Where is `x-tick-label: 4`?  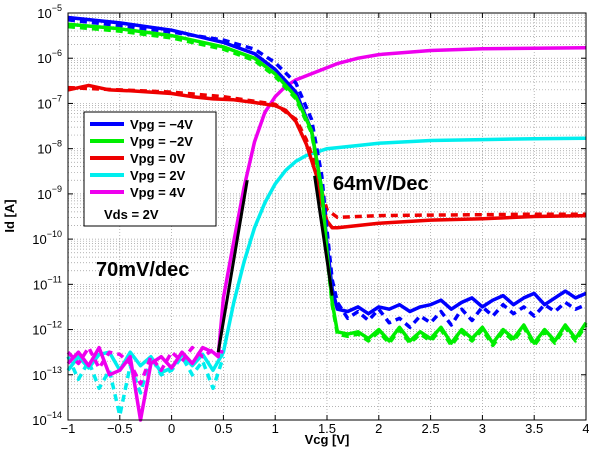
x-tick-label: 4 is located at coordinates (585, 428).